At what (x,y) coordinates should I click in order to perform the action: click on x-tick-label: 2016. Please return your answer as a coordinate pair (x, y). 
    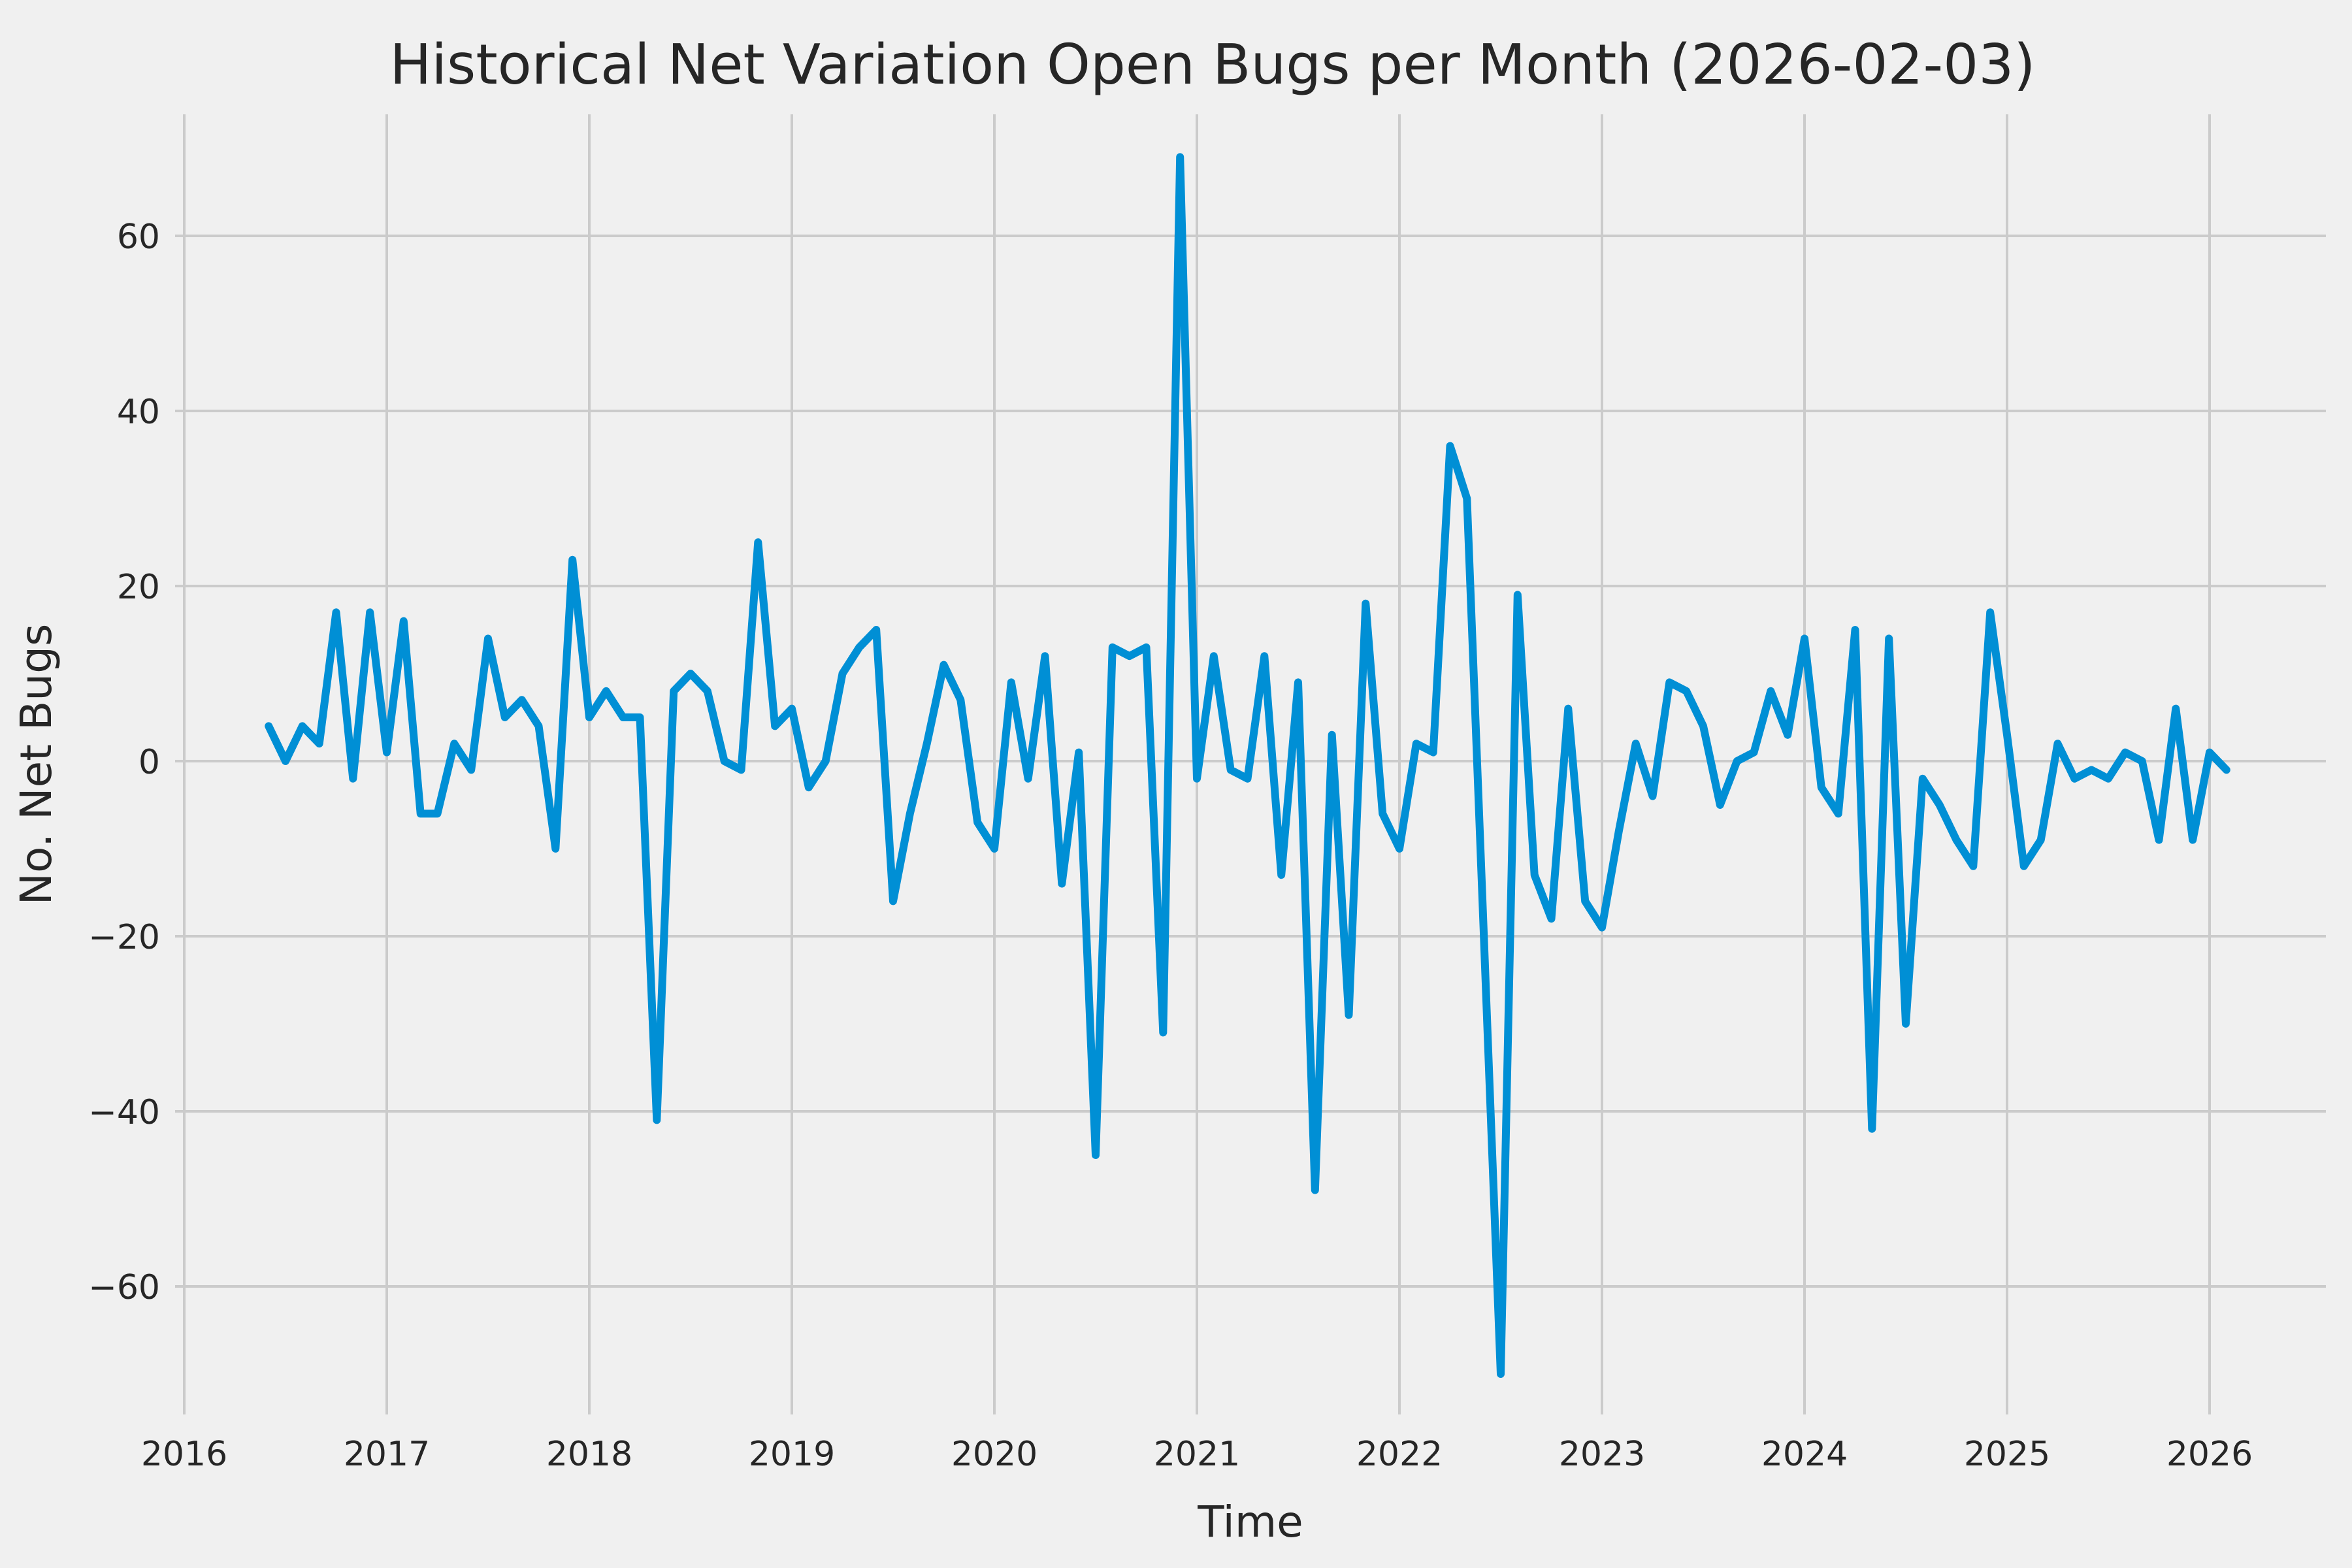
    Looking at the image, I should click on (184, 1454).